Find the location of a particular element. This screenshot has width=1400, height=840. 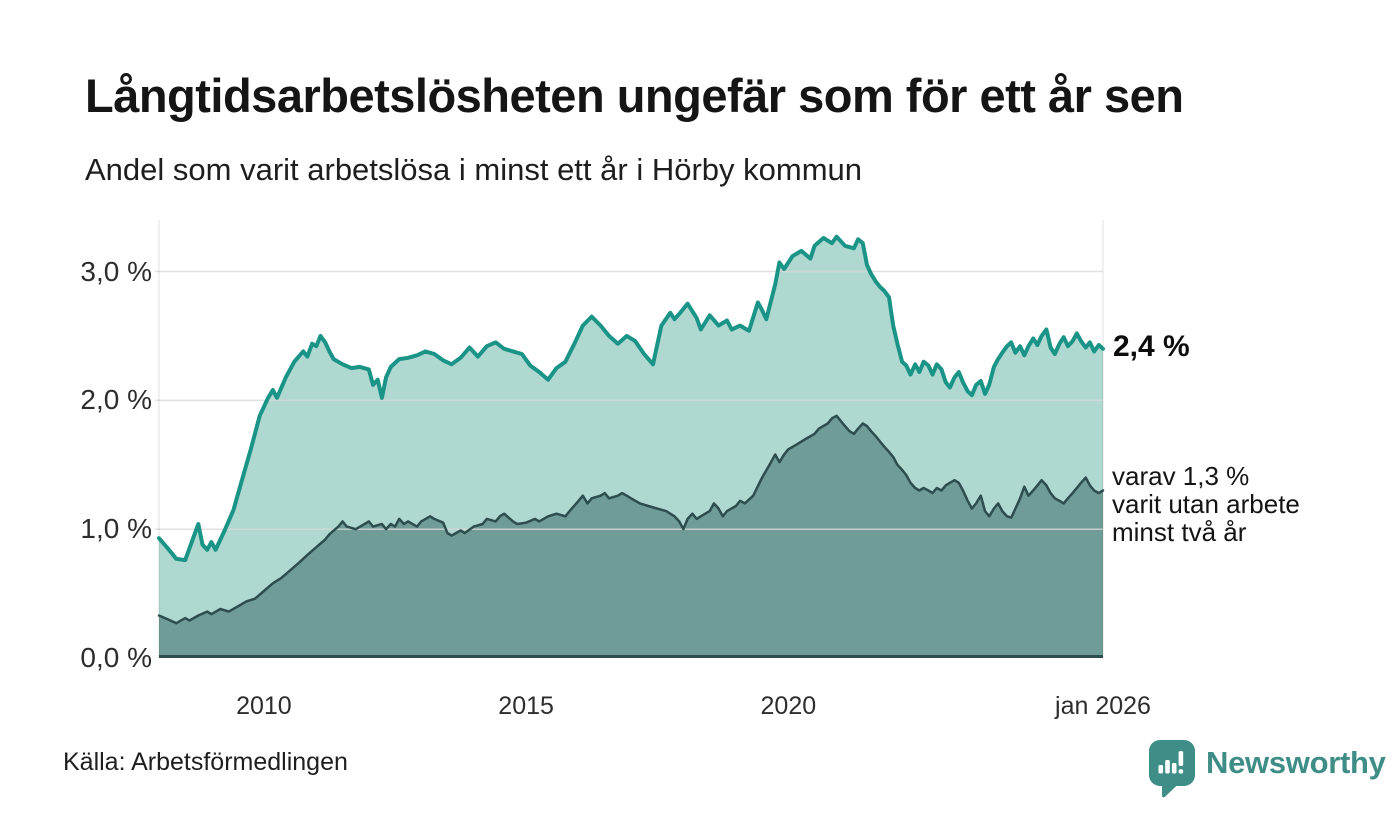

y-axis-label: 3,0 % is located at coordinates (116, 271).